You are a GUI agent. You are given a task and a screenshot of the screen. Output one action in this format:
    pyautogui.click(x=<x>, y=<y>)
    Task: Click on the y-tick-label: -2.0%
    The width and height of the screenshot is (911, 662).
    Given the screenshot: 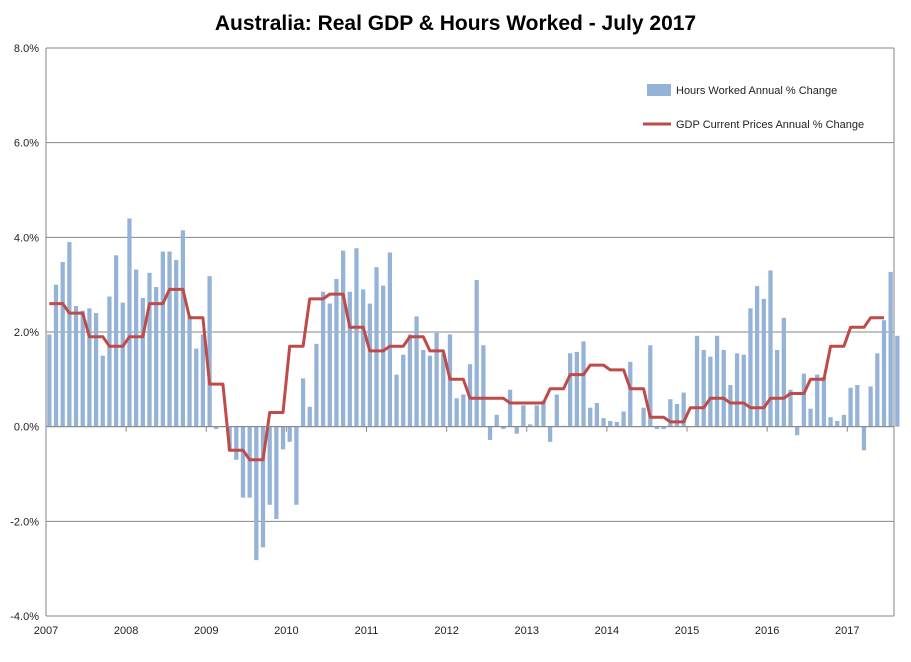 What is the action you would take?
    pyautogui.click(x=24, y=522)
    